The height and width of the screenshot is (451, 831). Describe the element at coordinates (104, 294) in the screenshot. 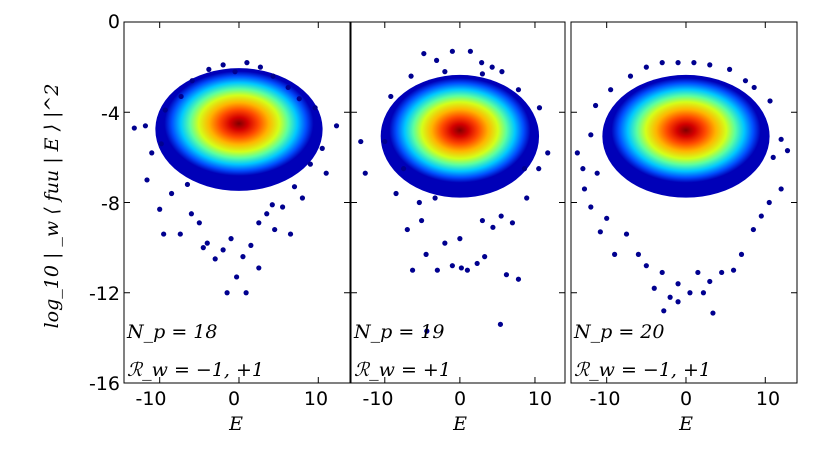

I see `y-tick-label: -12` at that location.